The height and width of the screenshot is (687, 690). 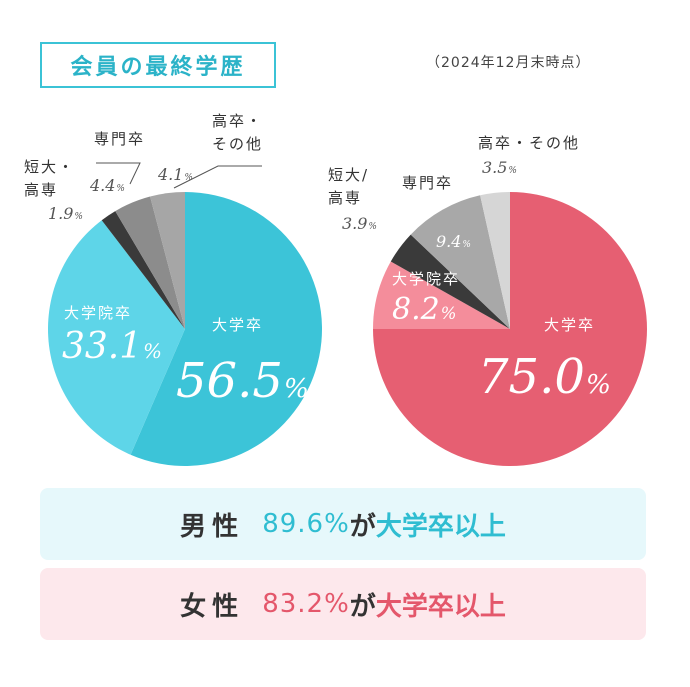 What do you see at coordinates (118, 173) in the screenshot?
I see `leader-line-vocational` at bounding box center [118, 173].